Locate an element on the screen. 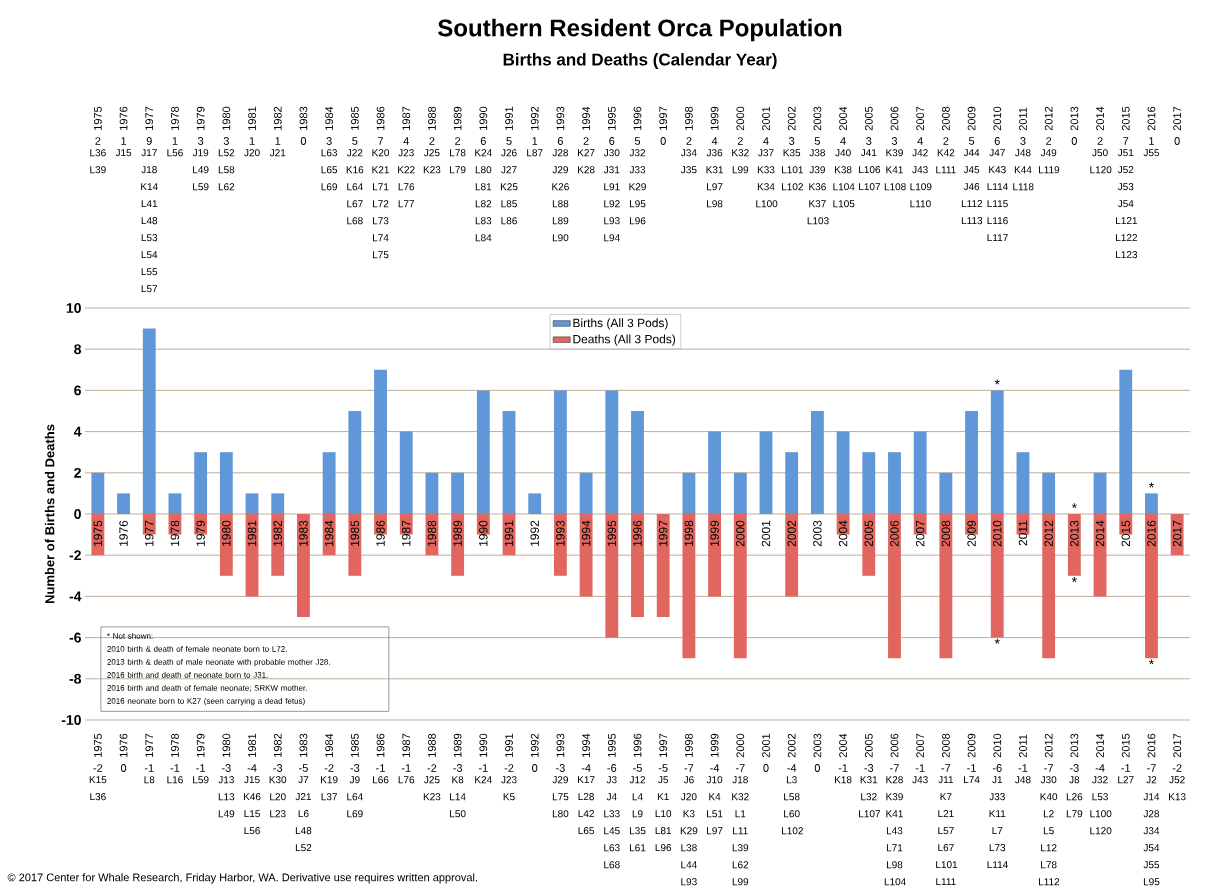 The height and width of the screenshot is (890, 1214). category-label: 2013 is located at coordinates (1074, 533).